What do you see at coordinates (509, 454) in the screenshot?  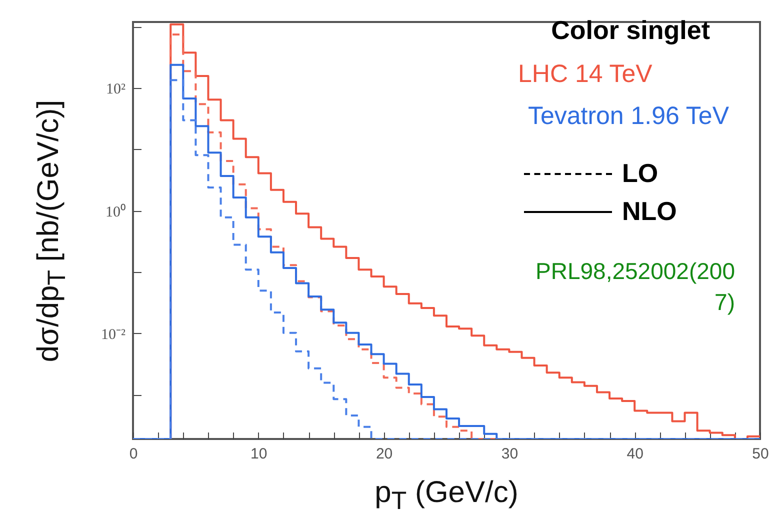 I see `x-tick-label: 30` at bounding box center [509, 454].